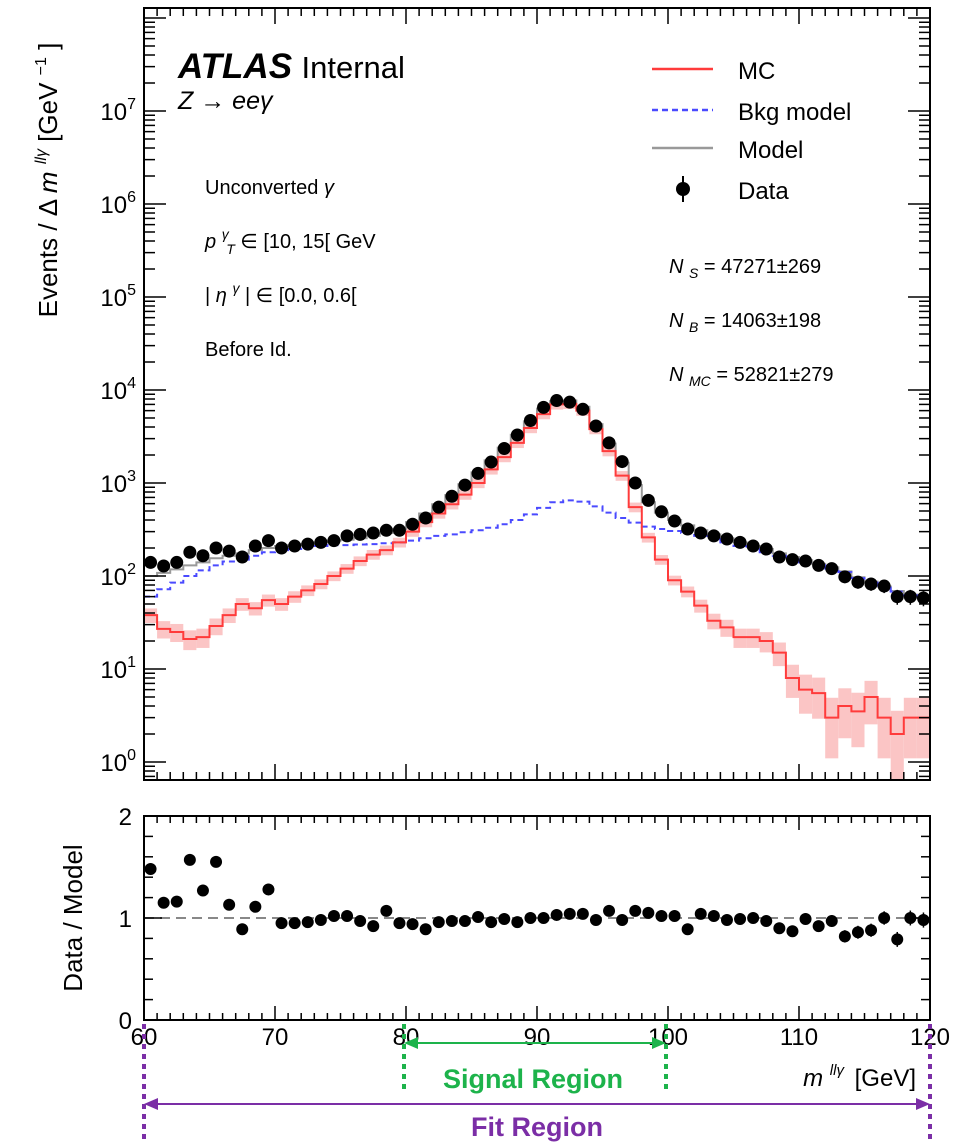  I want to click on ratio-y-tick-label: 1, so click(125, 919).